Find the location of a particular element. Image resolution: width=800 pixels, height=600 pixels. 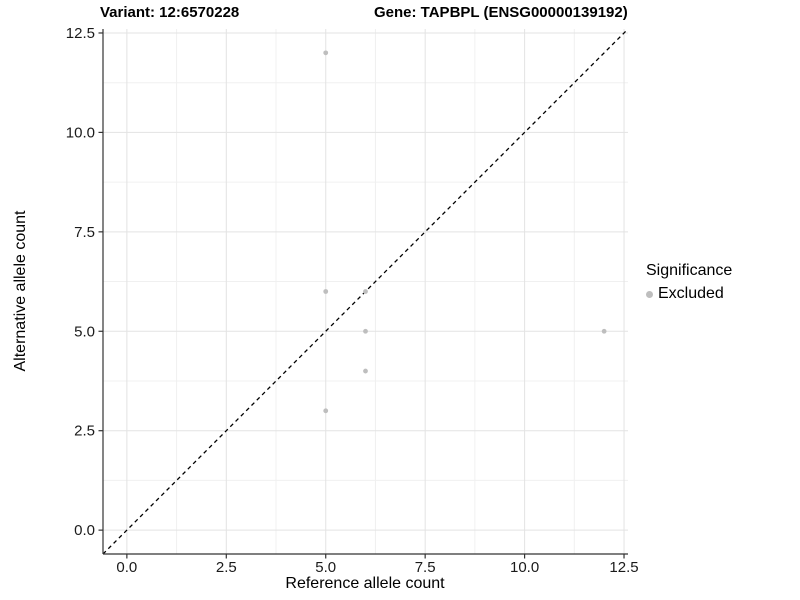

legend-item-excluded: Excluded is located at coordinates (689, 294).